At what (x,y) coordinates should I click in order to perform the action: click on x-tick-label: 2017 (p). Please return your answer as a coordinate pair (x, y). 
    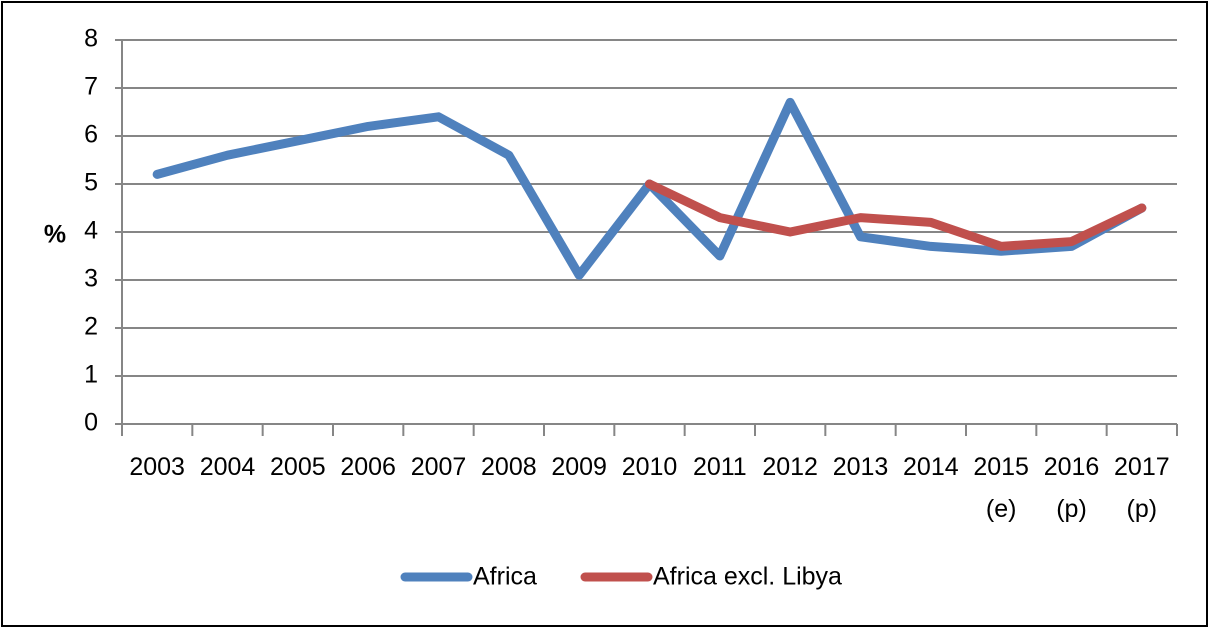
    Looking at the image, I should click on (1142, 488).